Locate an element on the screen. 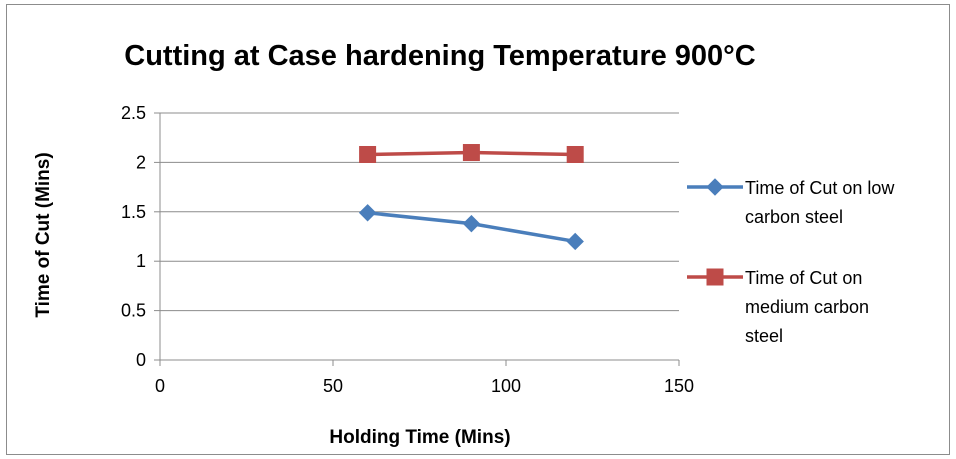 The height and width of the screenshot is (459, 956). legend-label: carbon steel is located at coordinates (794, 217).